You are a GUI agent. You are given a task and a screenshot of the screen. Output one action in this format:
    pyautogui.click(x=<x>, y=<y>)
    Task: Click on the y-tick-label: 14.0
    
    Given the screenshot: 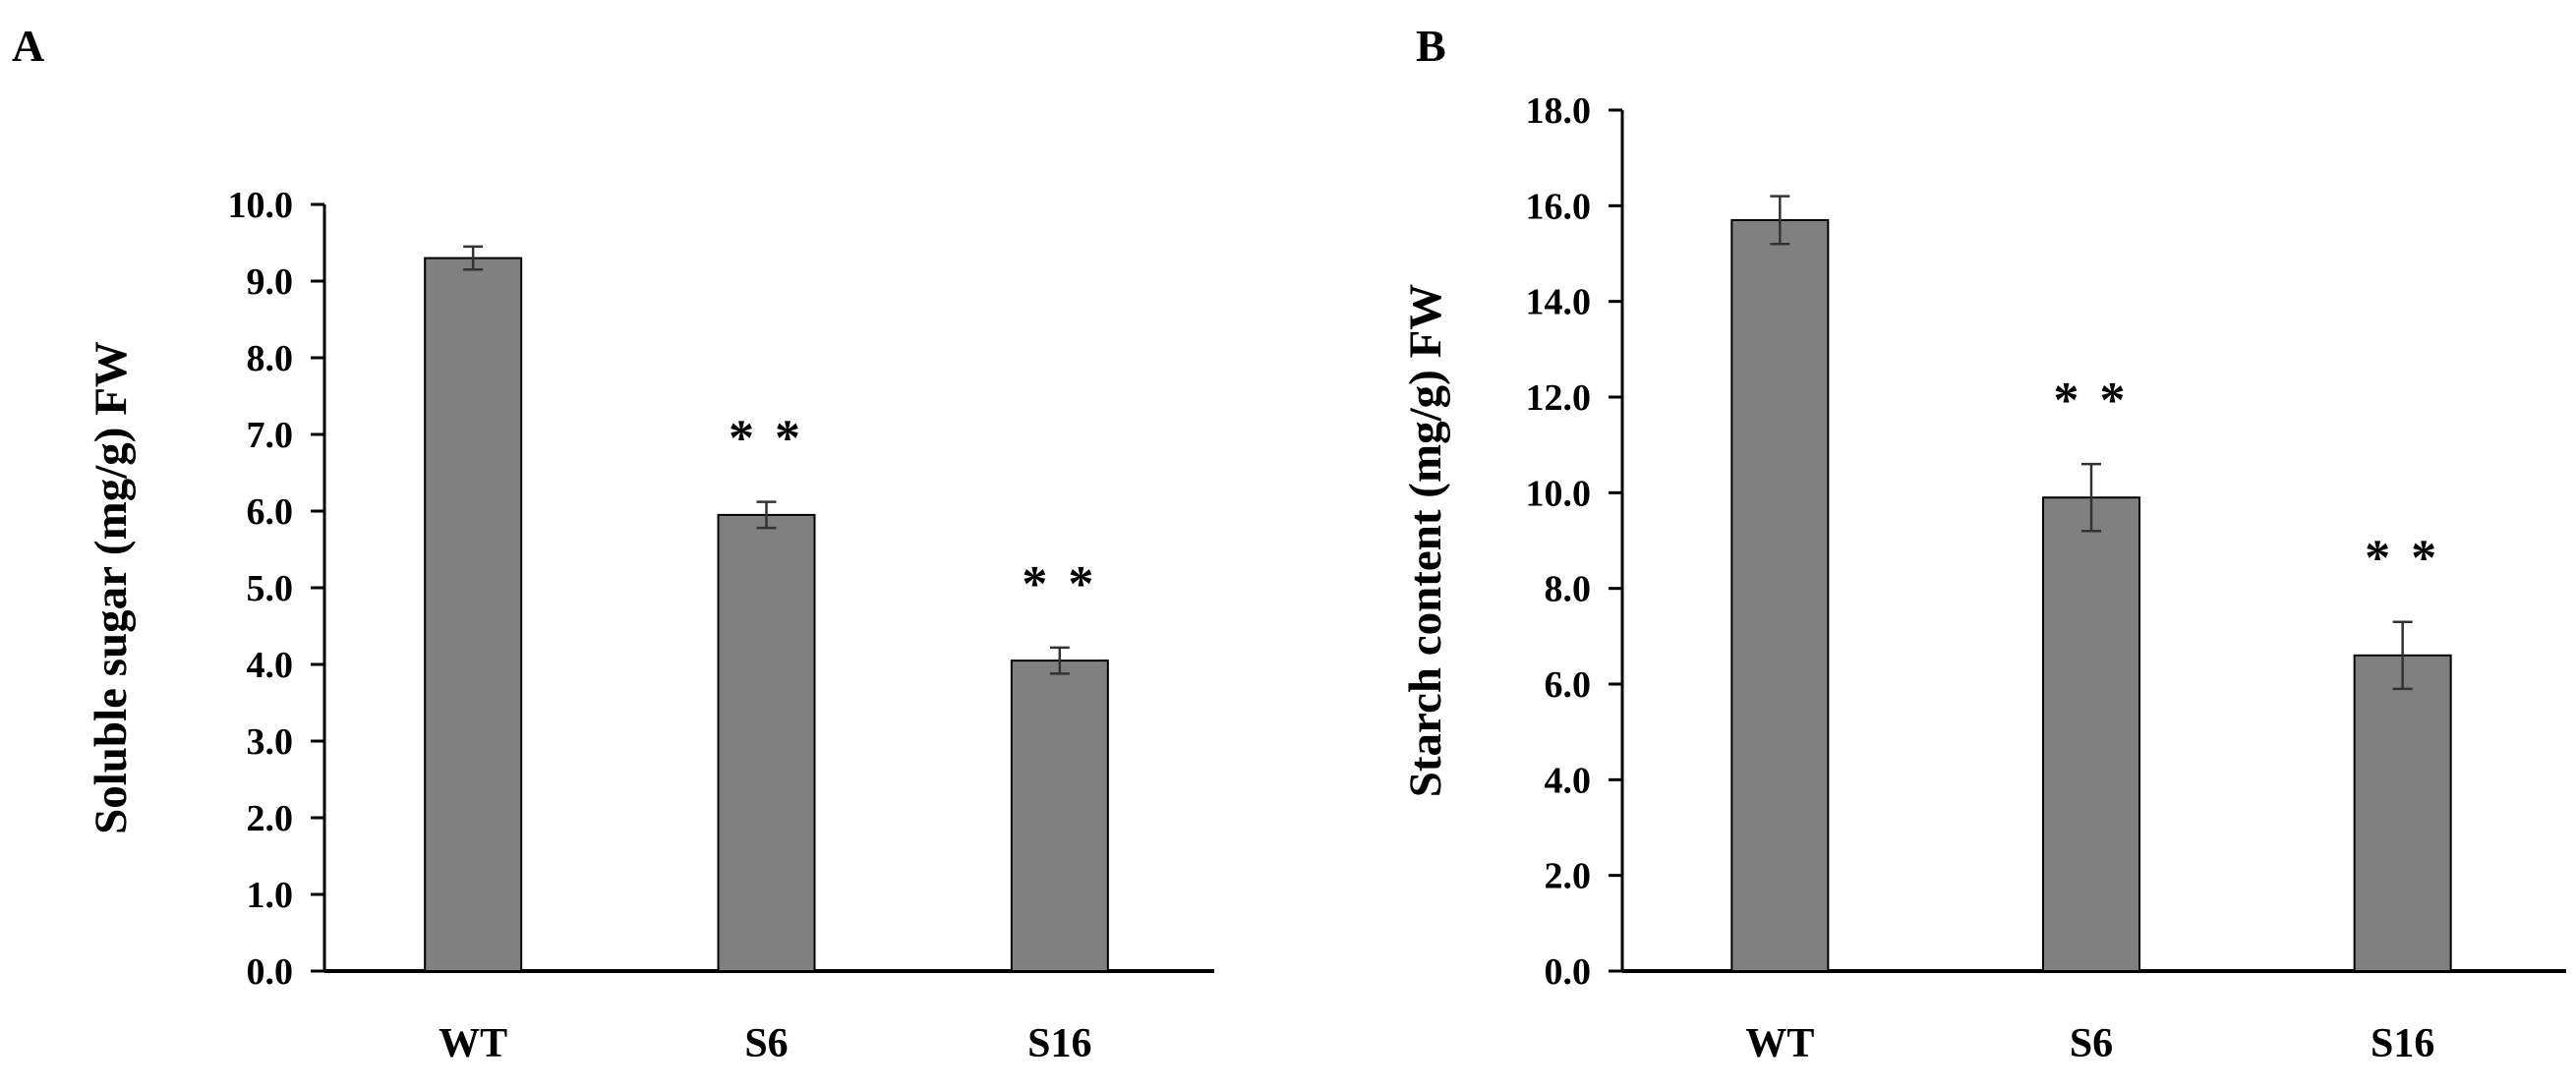 What is the action you would take?
    pyautogui.click(x=1559, y=302)
    